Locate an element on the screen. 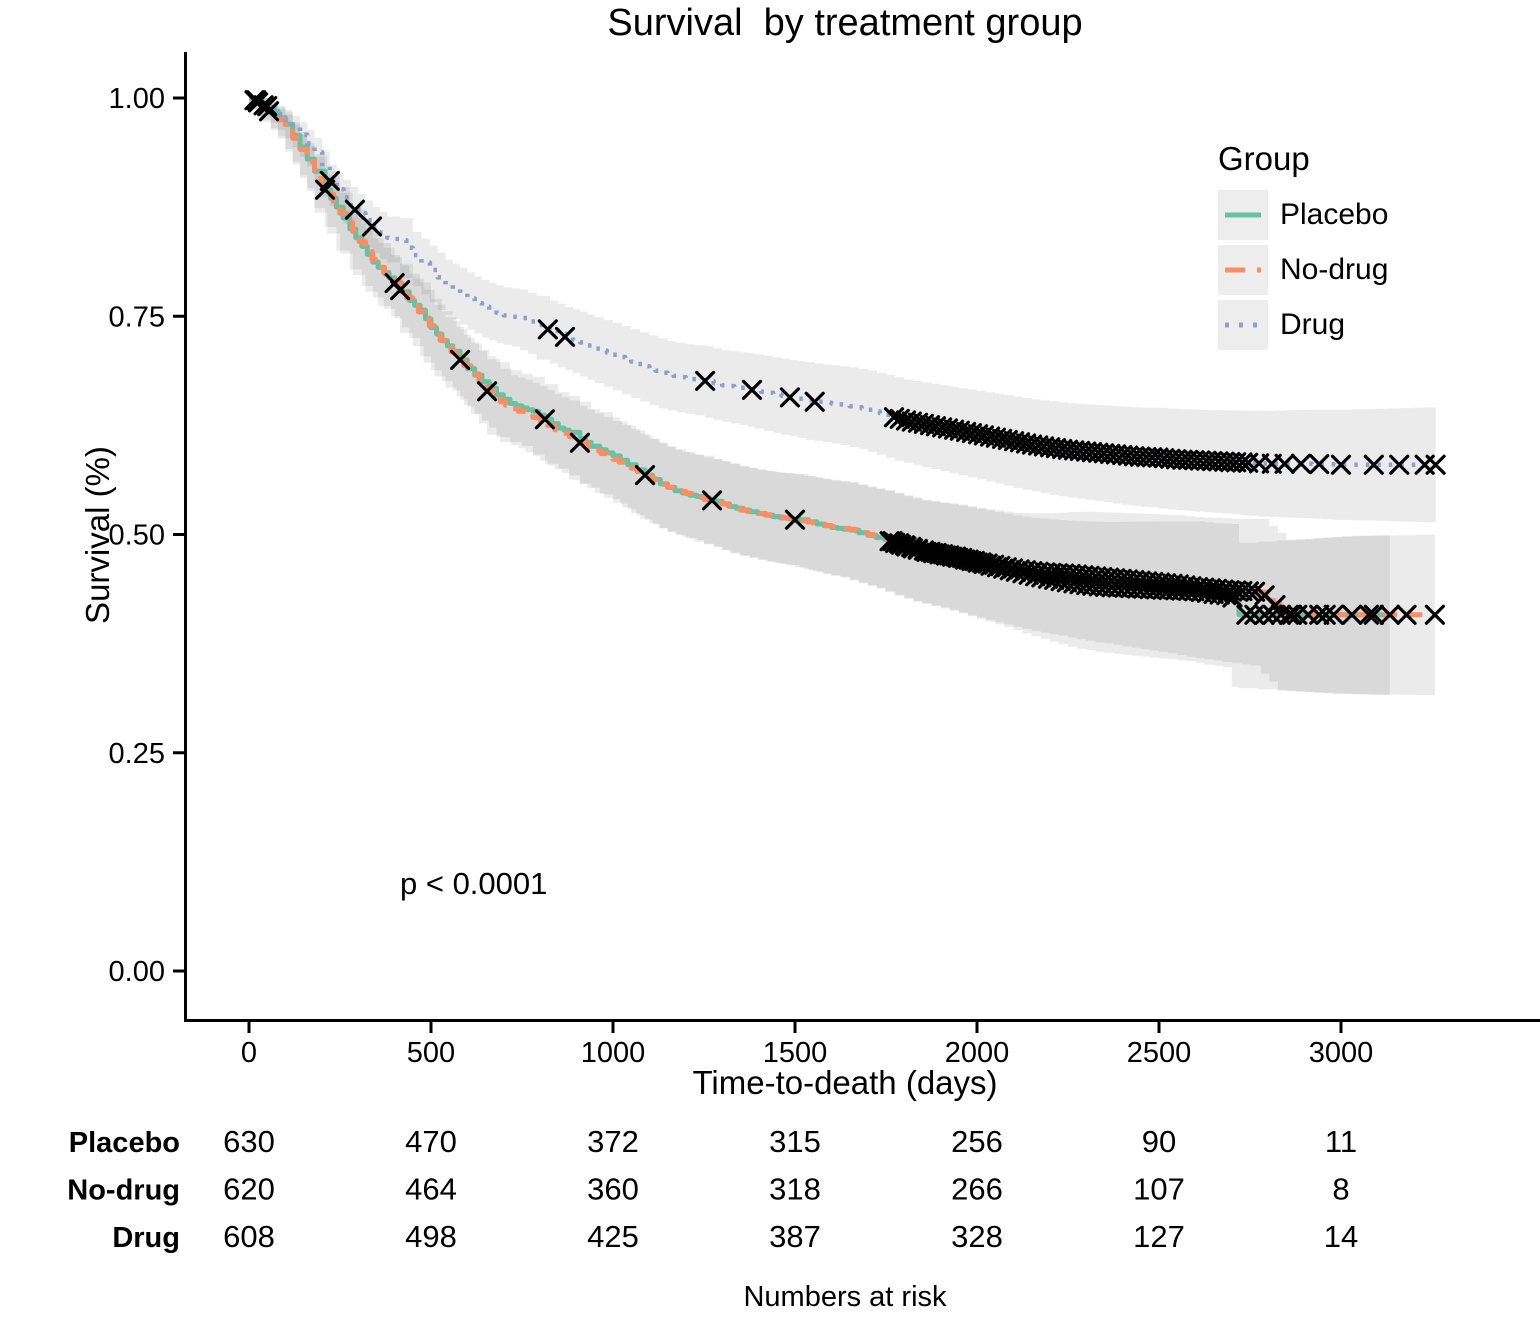  risk-table-caption: Numbers at risk is located at coordinates (845, 1297).